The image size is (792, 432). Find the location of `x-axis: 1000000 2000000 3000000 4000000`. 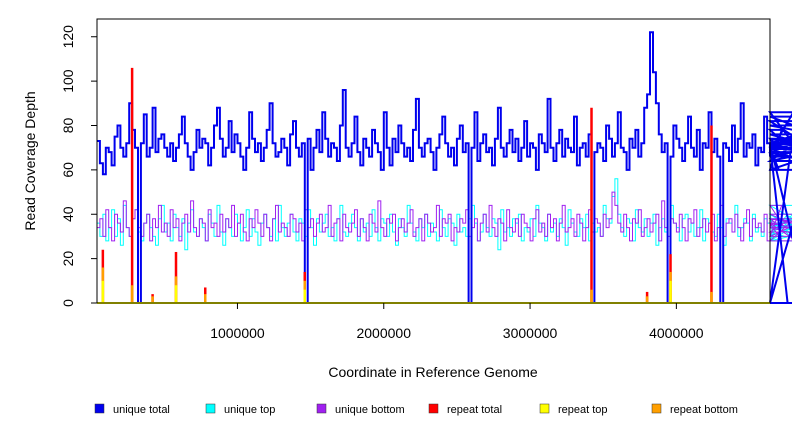

x-axis: 1000000 2000000 3000000 4000000 is located at coordinates (457, 322).